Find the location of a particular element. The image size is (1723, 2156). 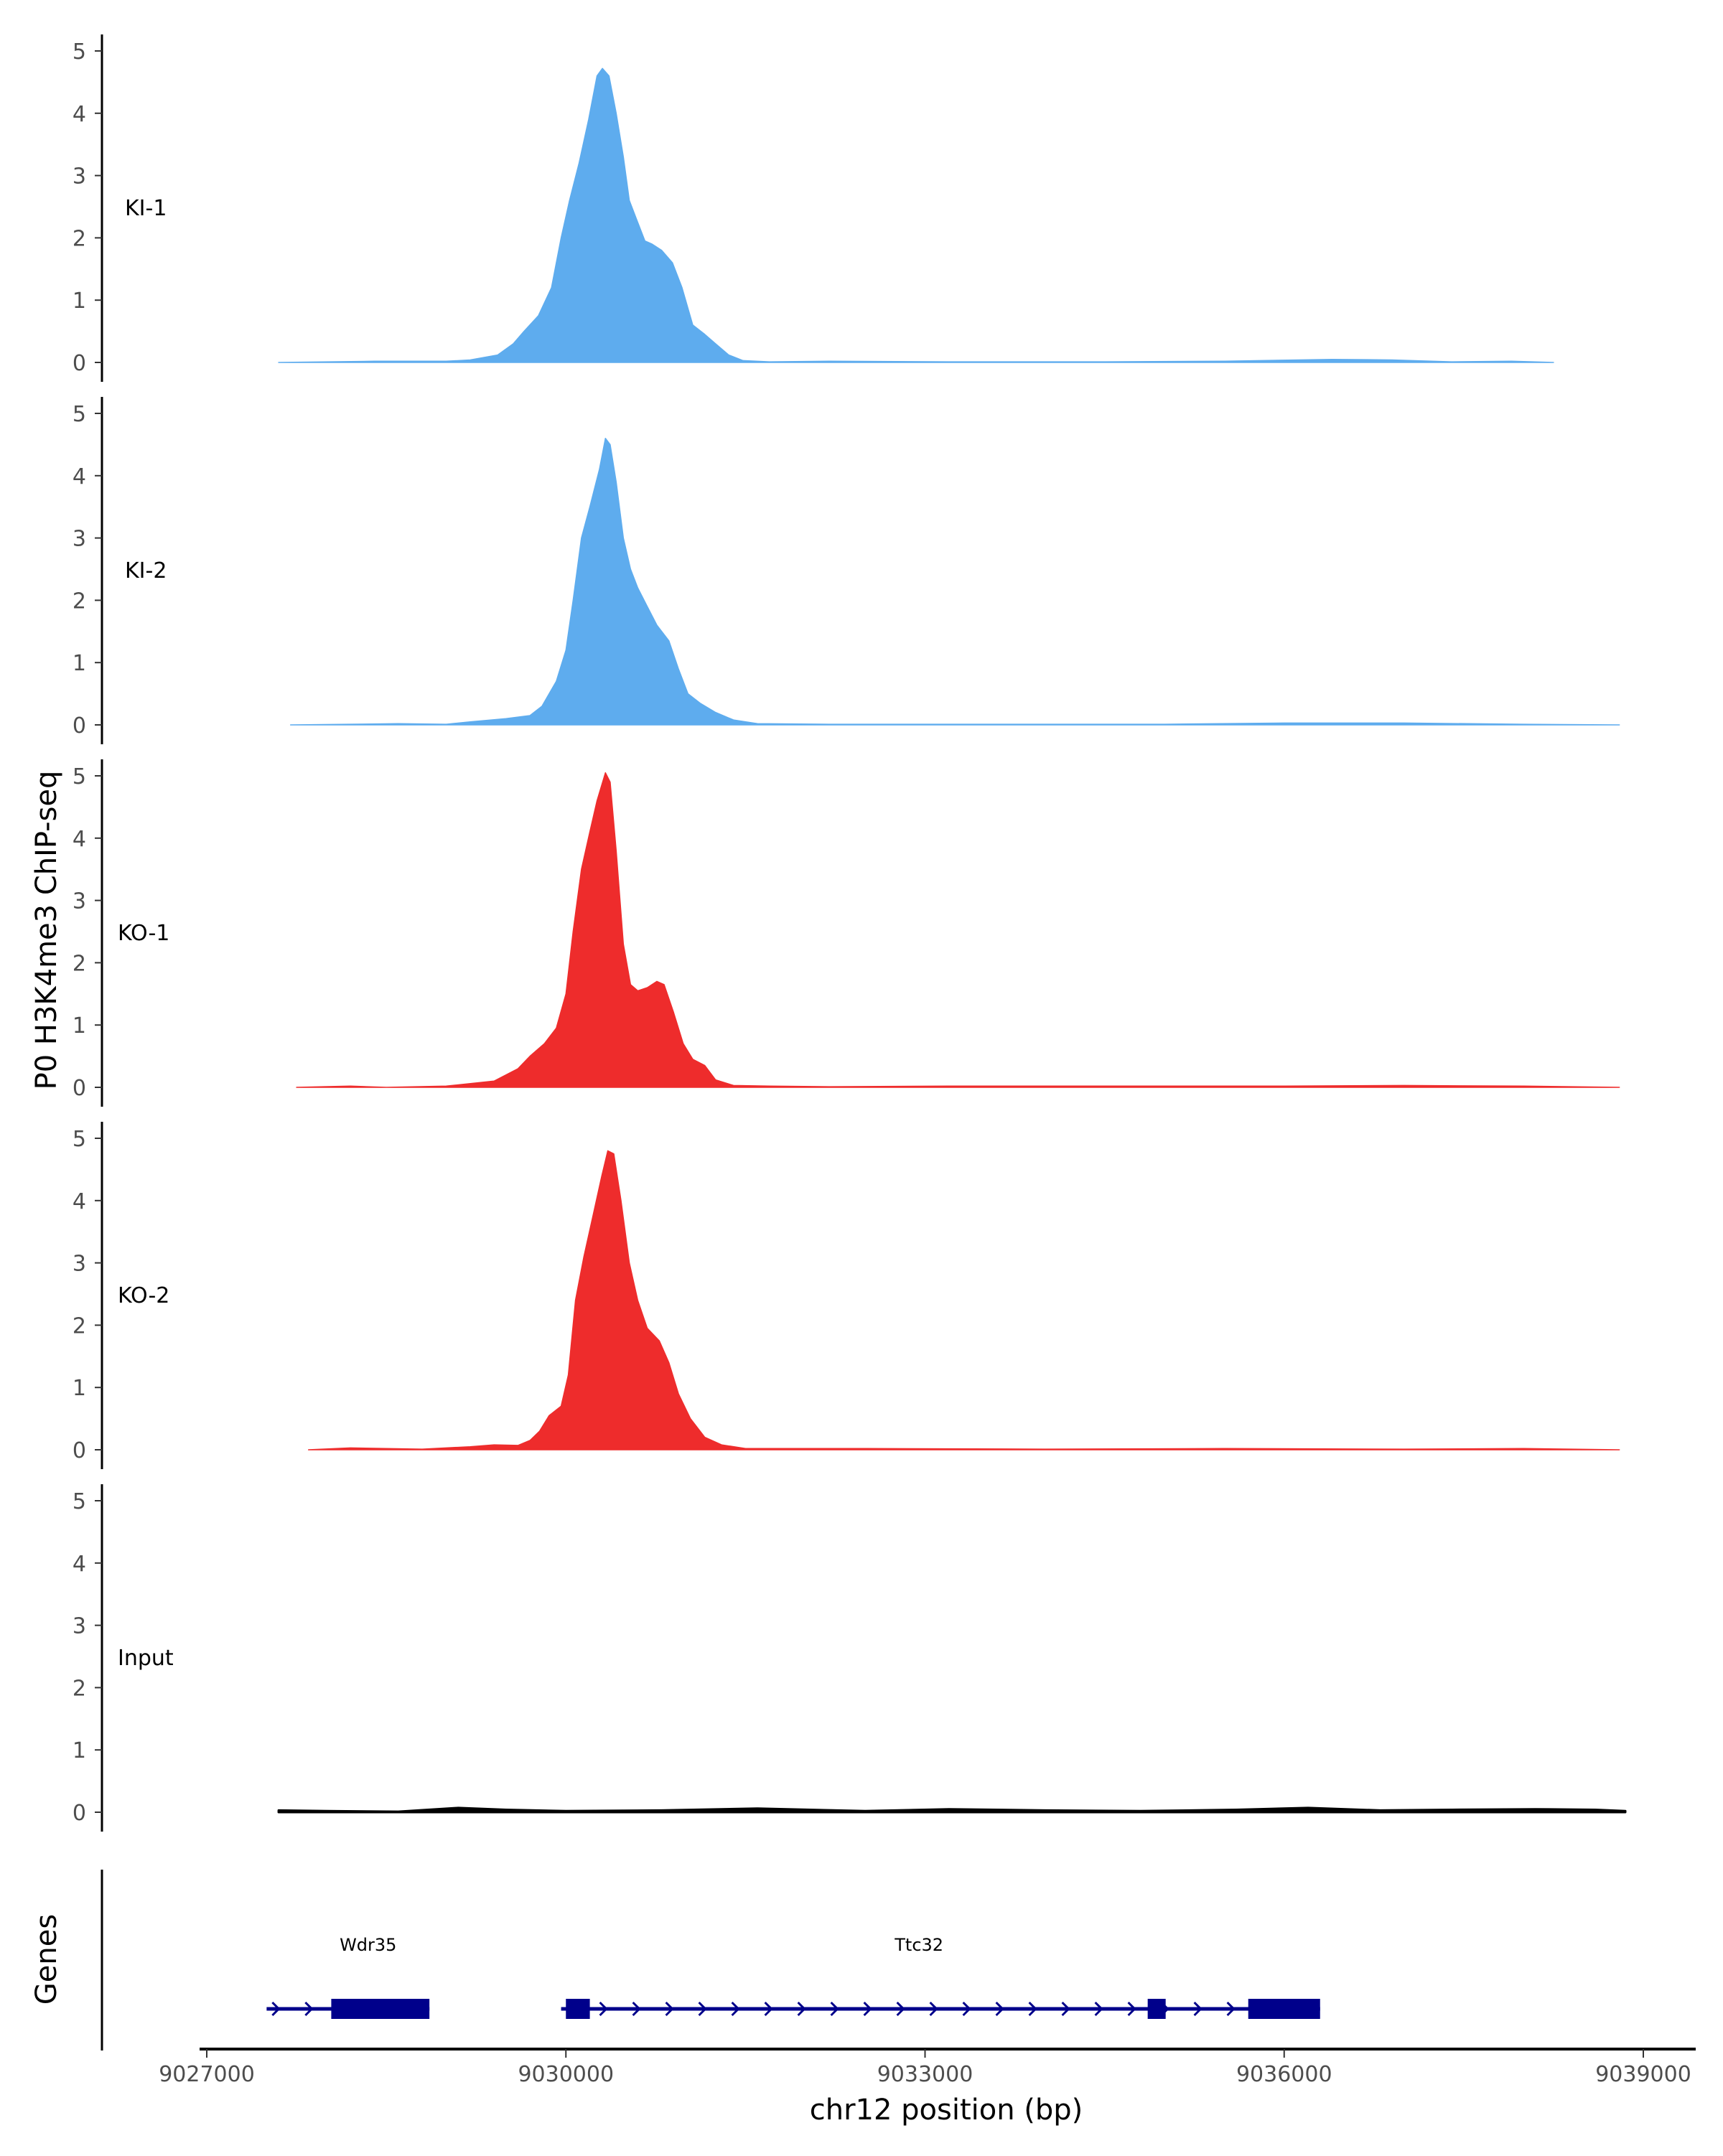

track-label: KI-2 is located at coordinates (146, 570).